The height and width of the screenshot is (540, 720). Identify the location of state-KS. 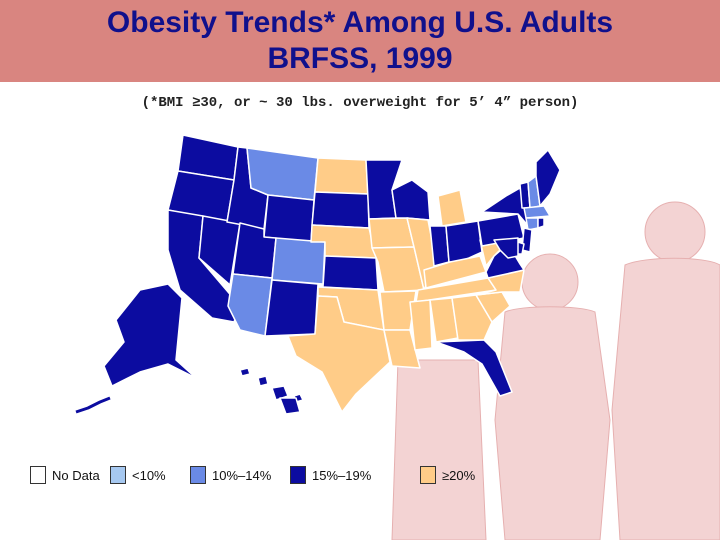
(350, 273).